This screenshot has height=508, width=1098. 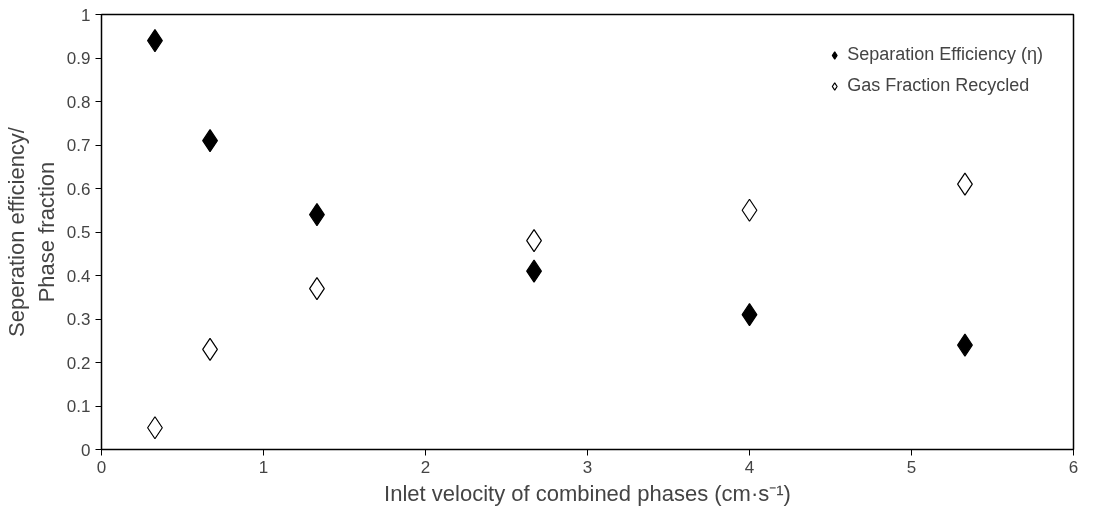 I want to click on y-tick-label: 0, so click(x=86, y=450).